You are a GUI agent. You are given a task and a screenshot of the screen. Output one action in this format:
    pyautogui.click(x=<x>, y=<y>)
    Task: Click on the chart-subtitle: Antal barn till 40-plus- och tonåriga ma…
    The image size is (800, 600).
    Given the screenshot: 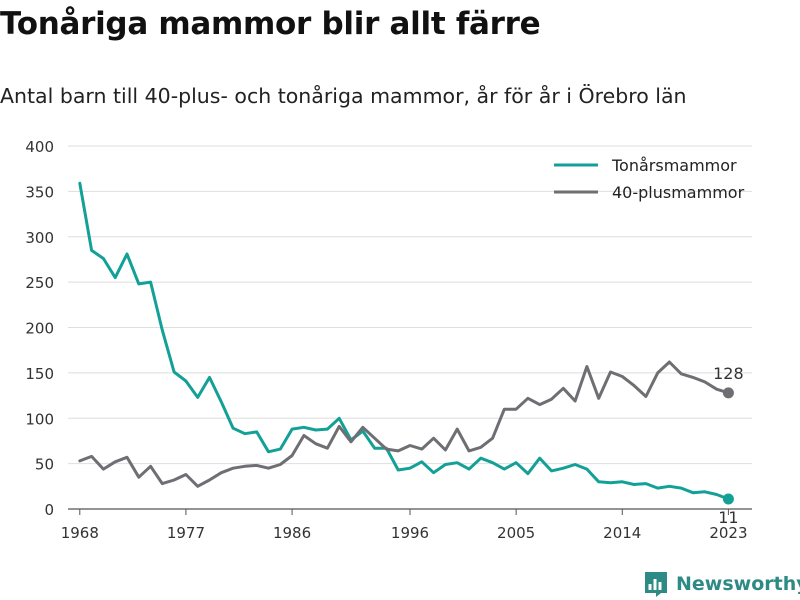 What is the action you would take?
    pyautogui.click(x=343, y=96)
    